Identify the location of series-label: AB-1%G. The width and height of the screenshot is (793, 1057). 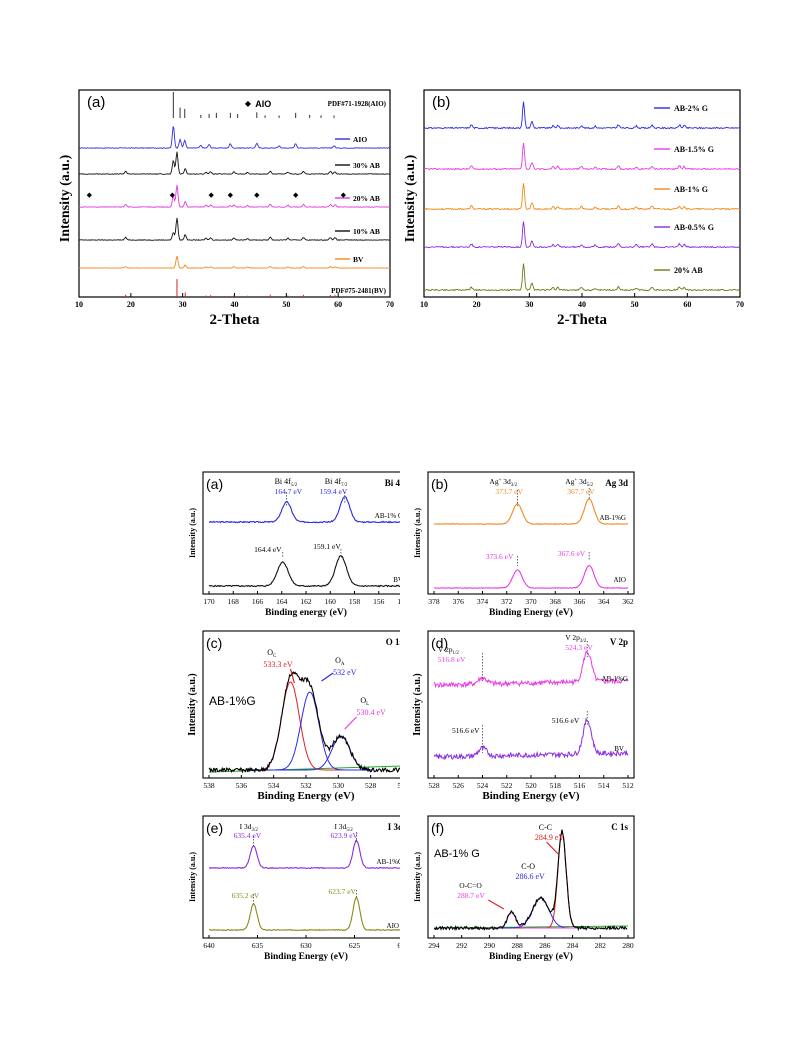
(390, 862).